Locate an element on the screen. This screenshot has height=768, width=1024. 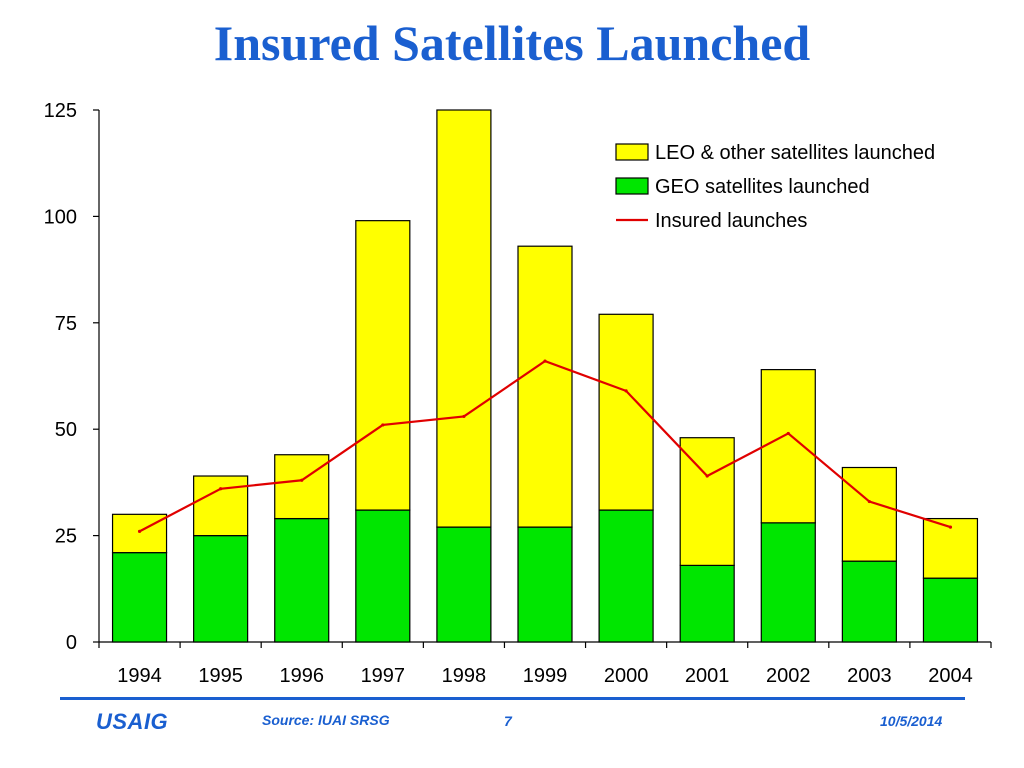
footer-divider is located at coordinates (512, 698).